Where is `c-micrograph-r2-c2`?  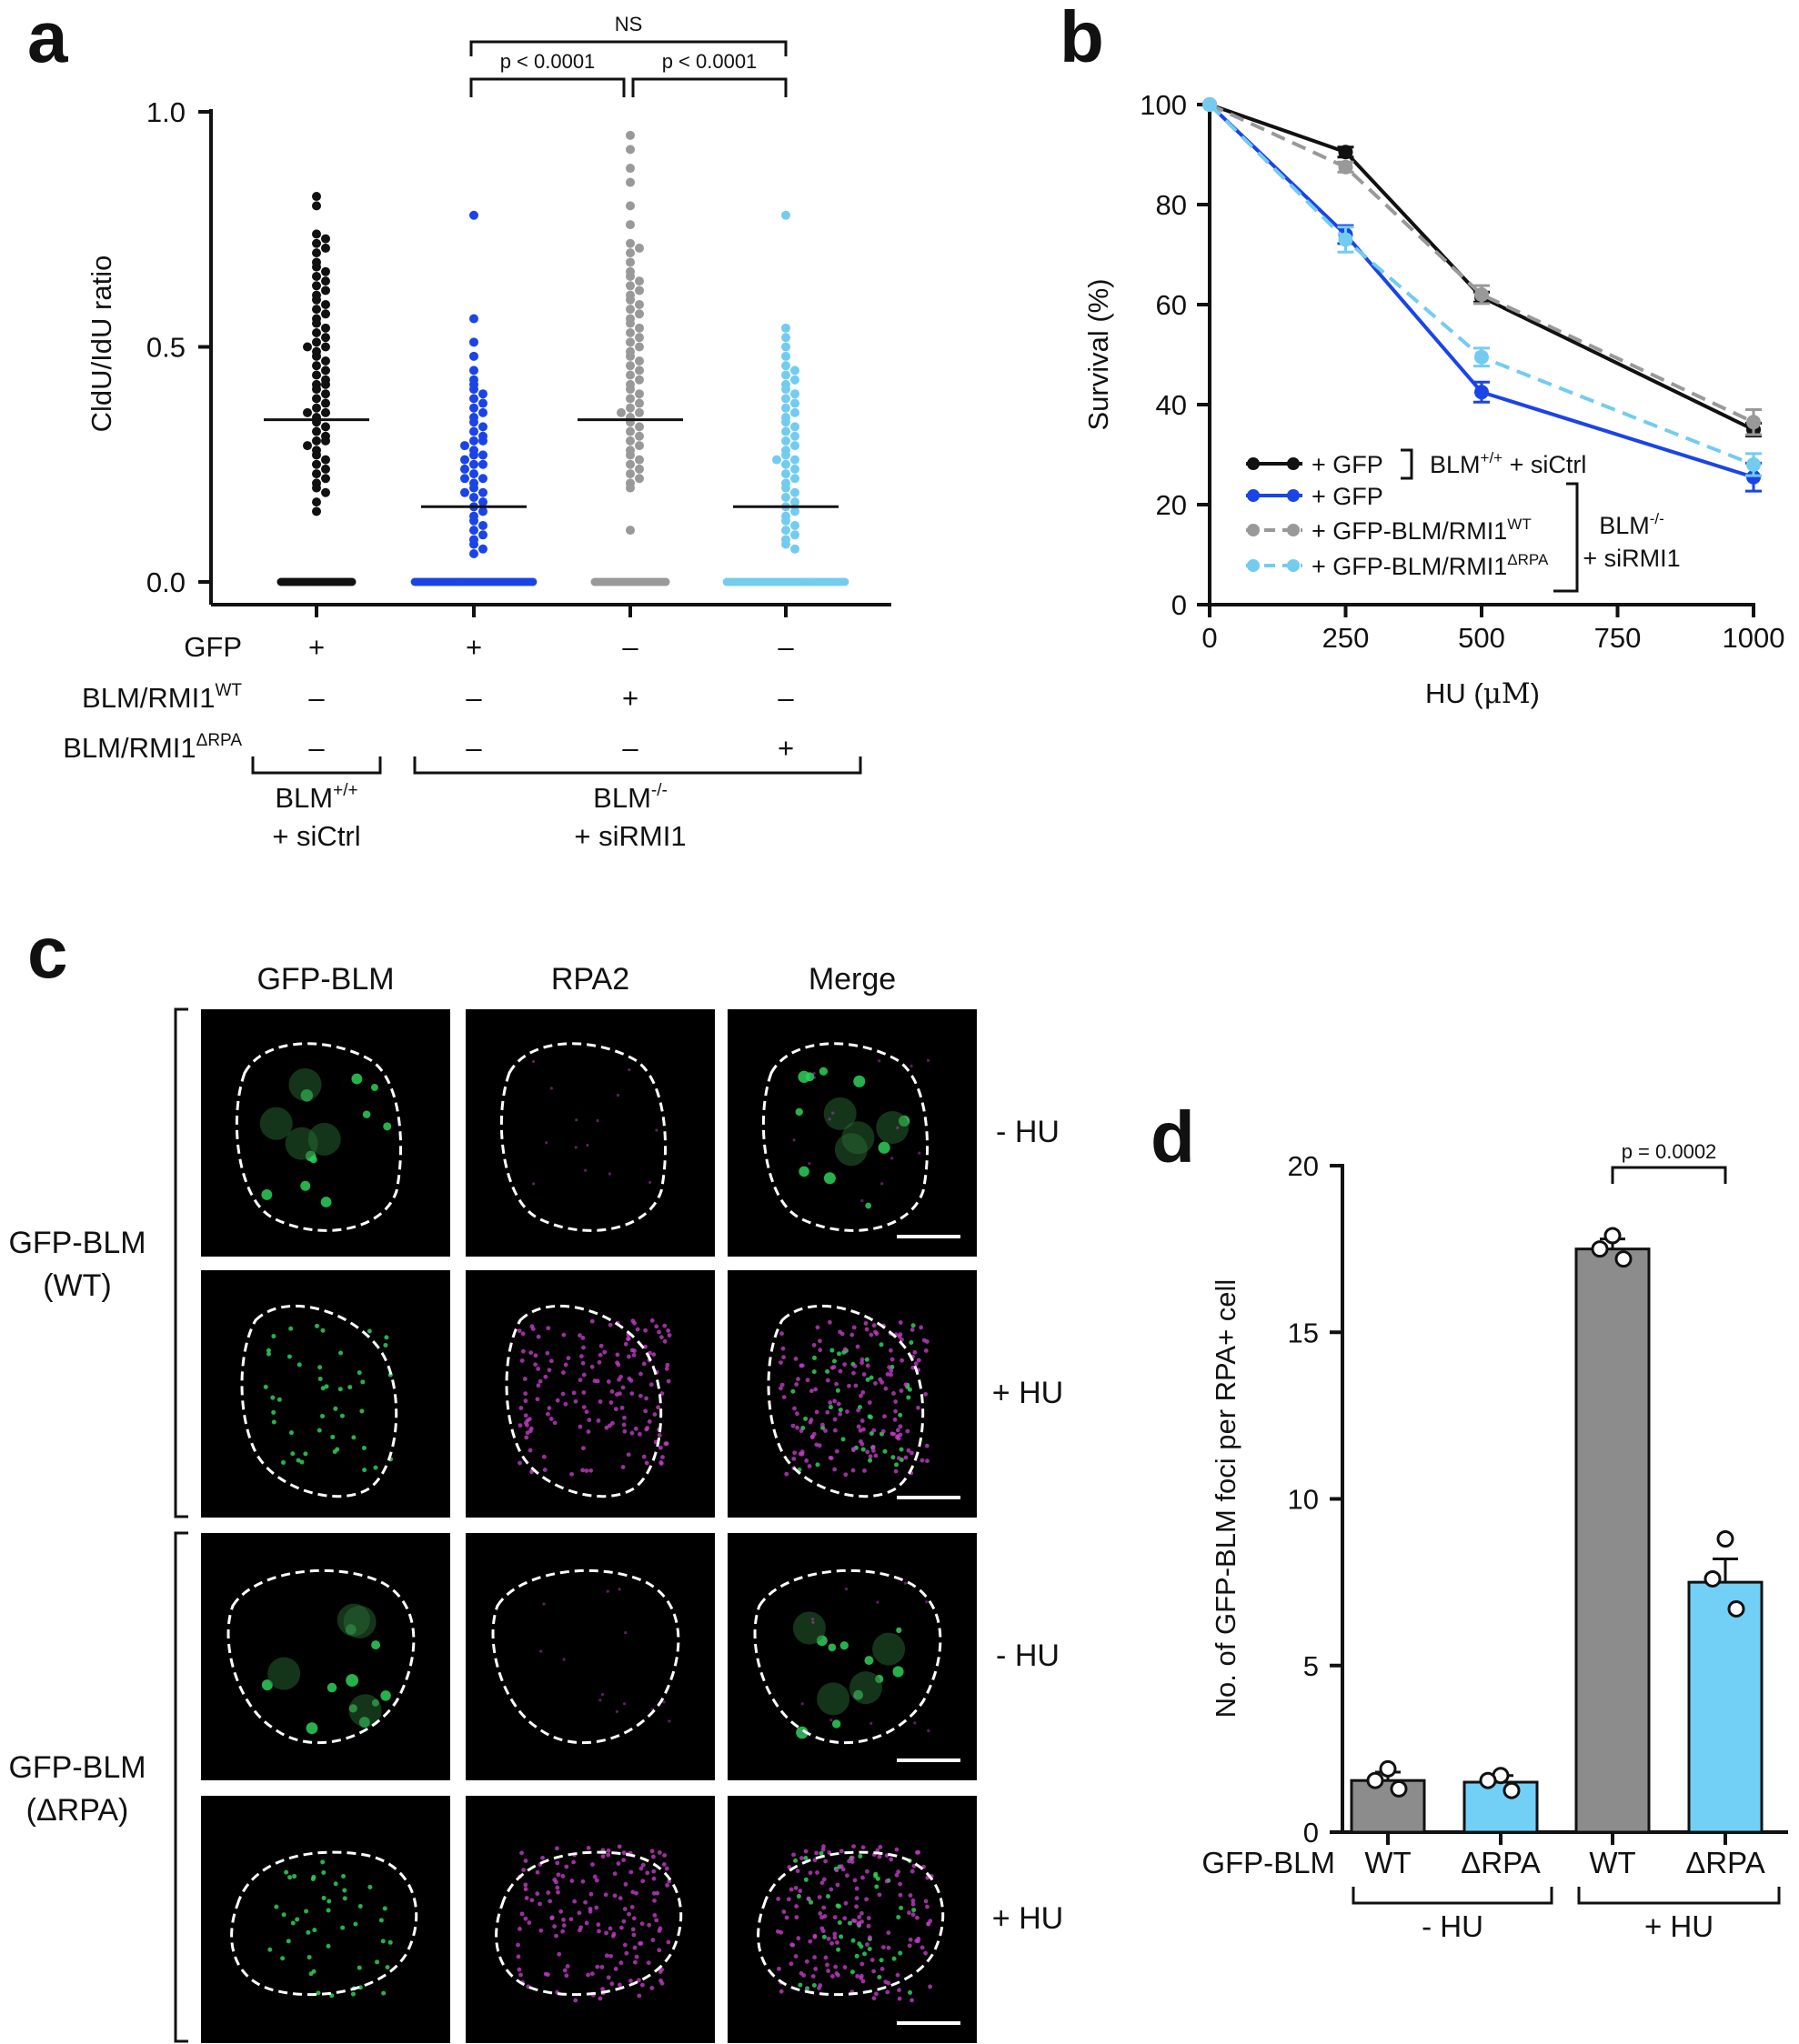
c-micrograph-r2-c2 is located at coordinates (590, 1394).